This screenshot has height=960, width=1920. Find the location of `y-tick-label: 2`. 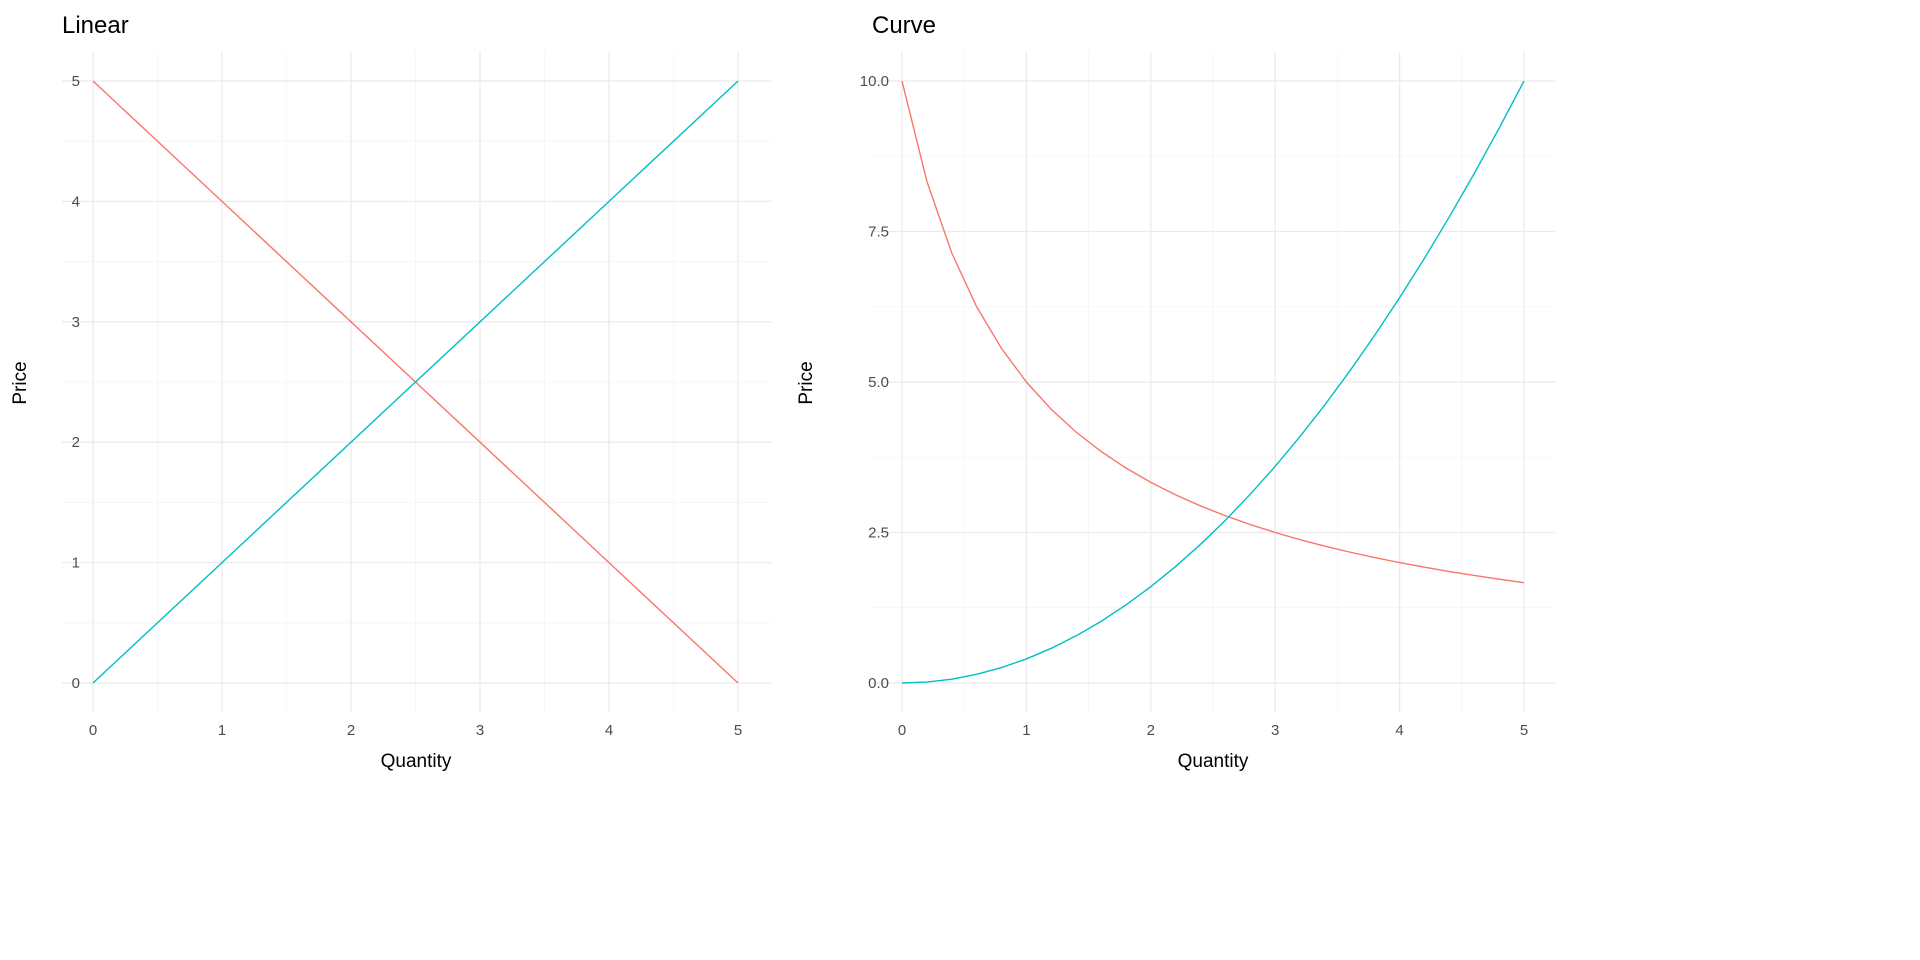

y-tick-label: 2 is located at coordinates (76, 442).